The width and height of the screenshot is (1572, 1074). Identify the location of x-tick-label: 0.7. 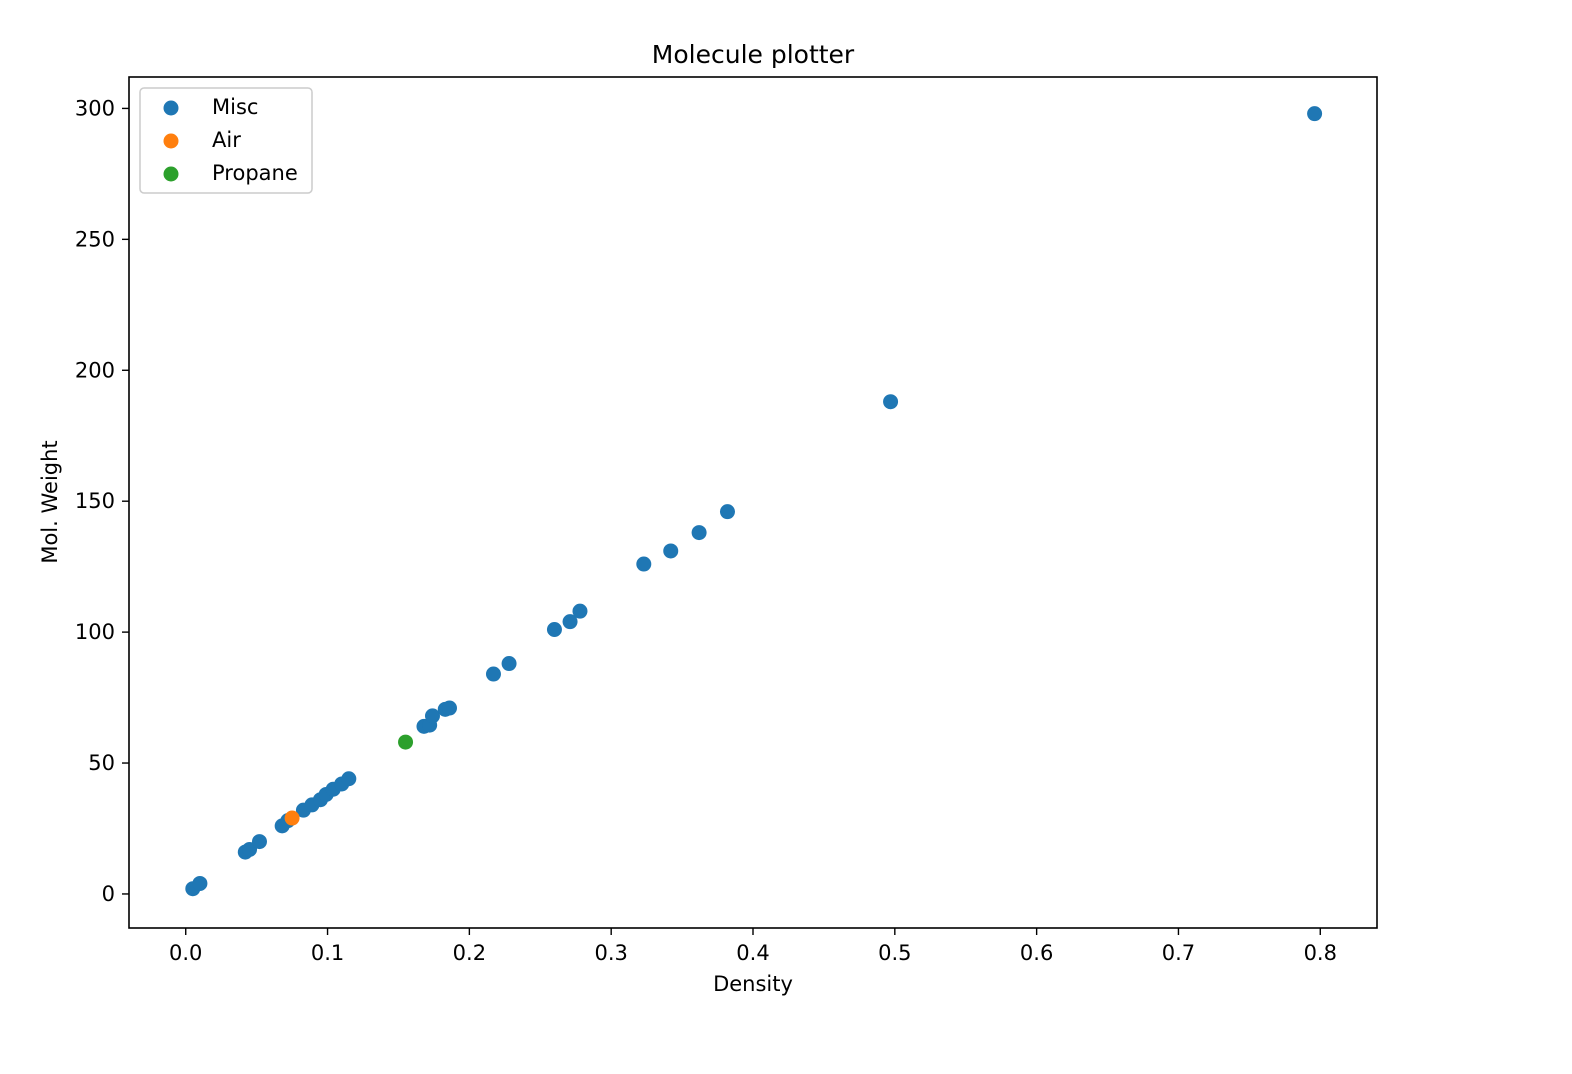
(1178, 953).